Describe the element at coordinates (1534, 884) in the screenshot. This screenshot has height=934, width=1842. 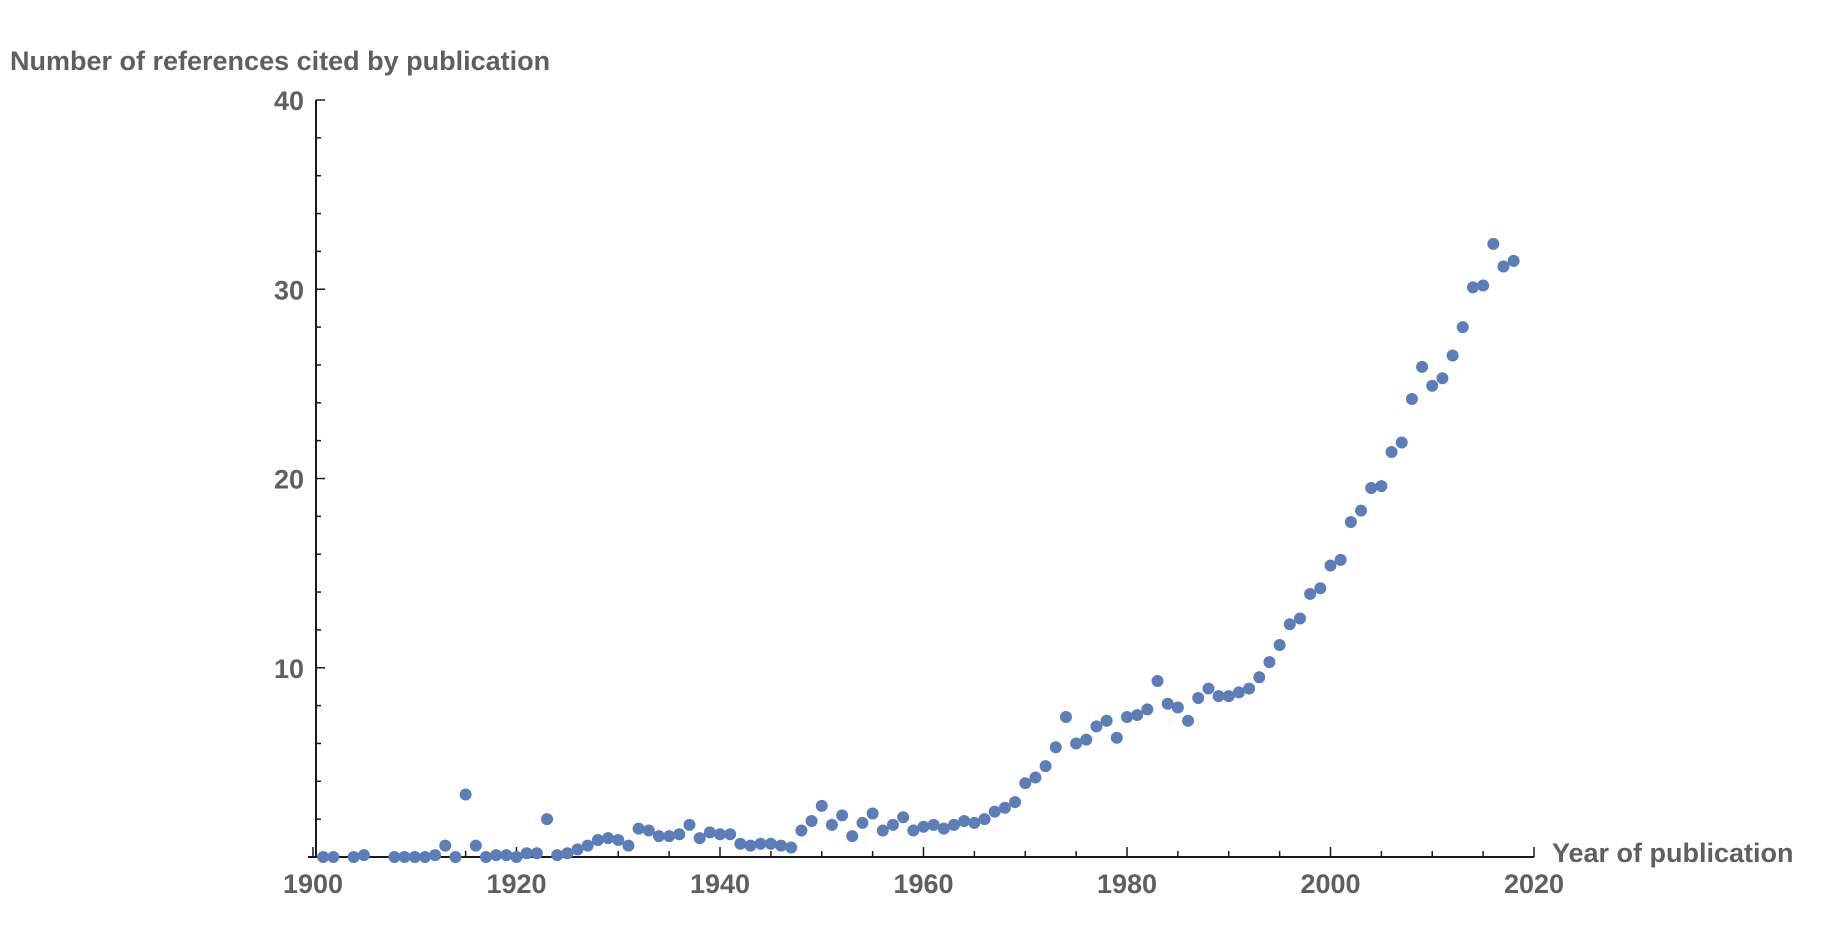
I see `x-tick-label: 2020` at that location.